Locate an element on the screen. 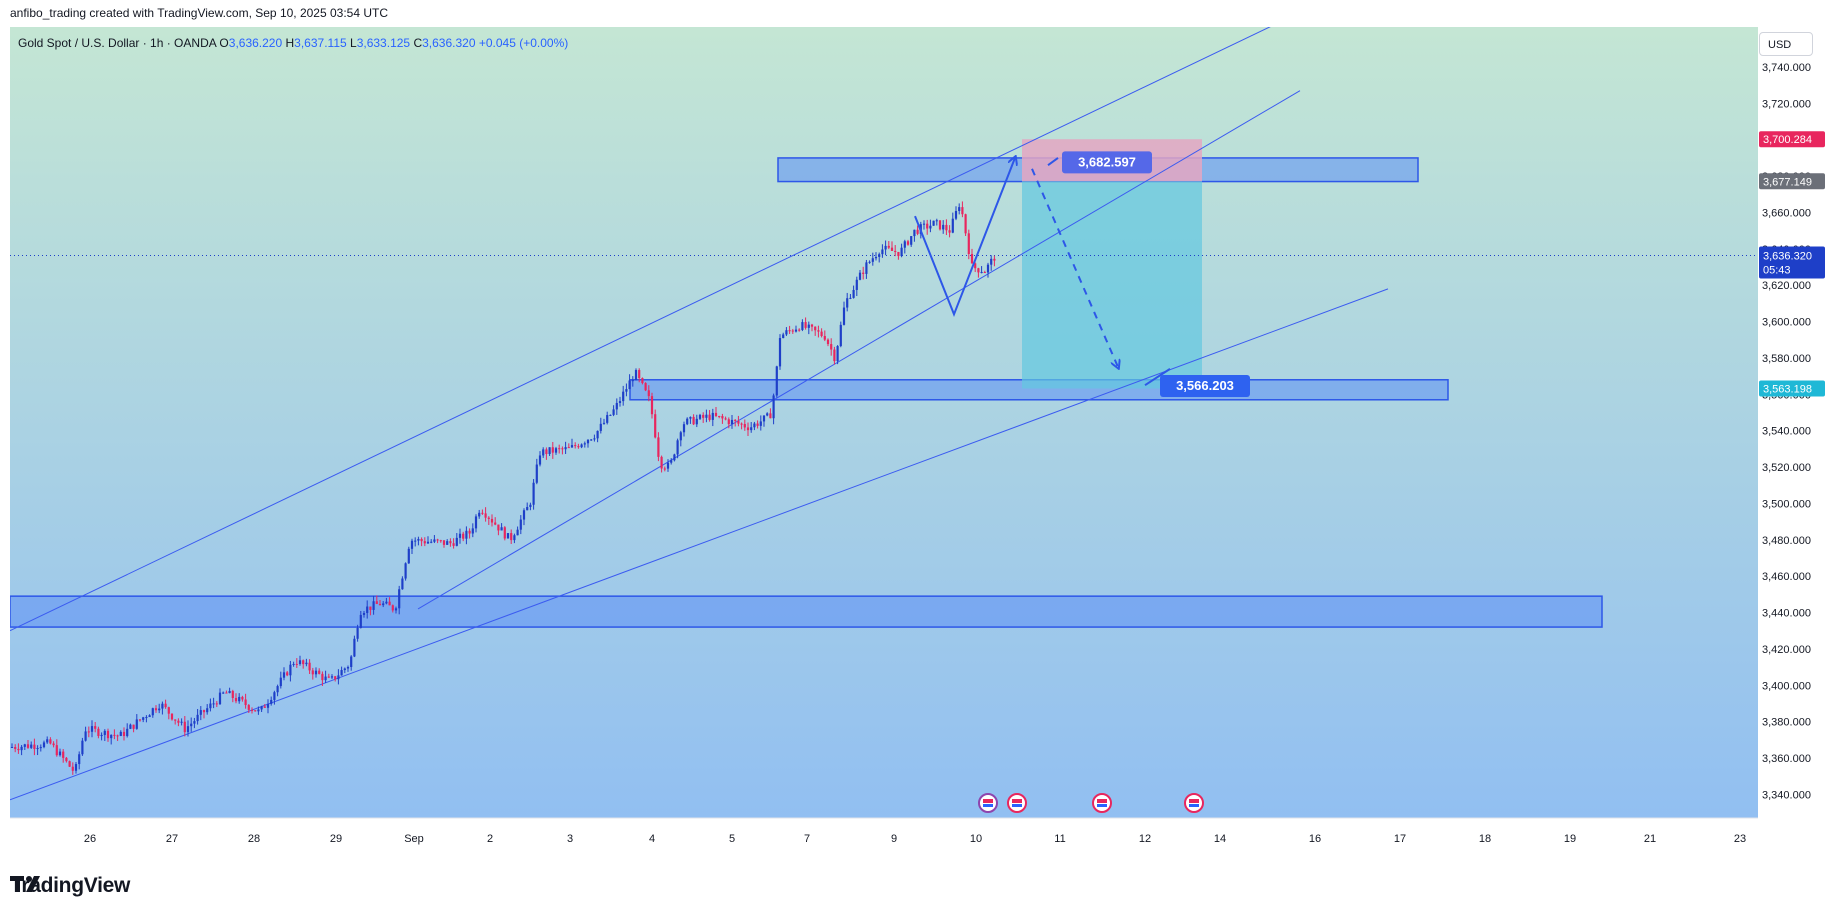  y-tick-label: 3,660.000 is located at coordinates (1786, 213).